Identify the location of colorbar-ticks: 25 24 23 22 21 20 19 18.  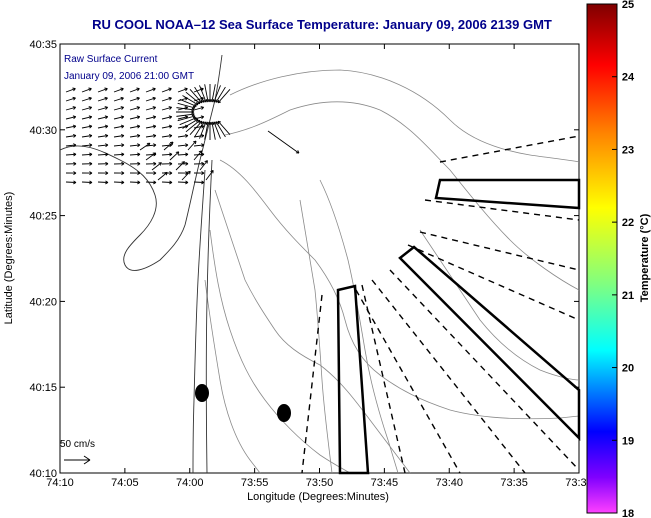
(623, 259).